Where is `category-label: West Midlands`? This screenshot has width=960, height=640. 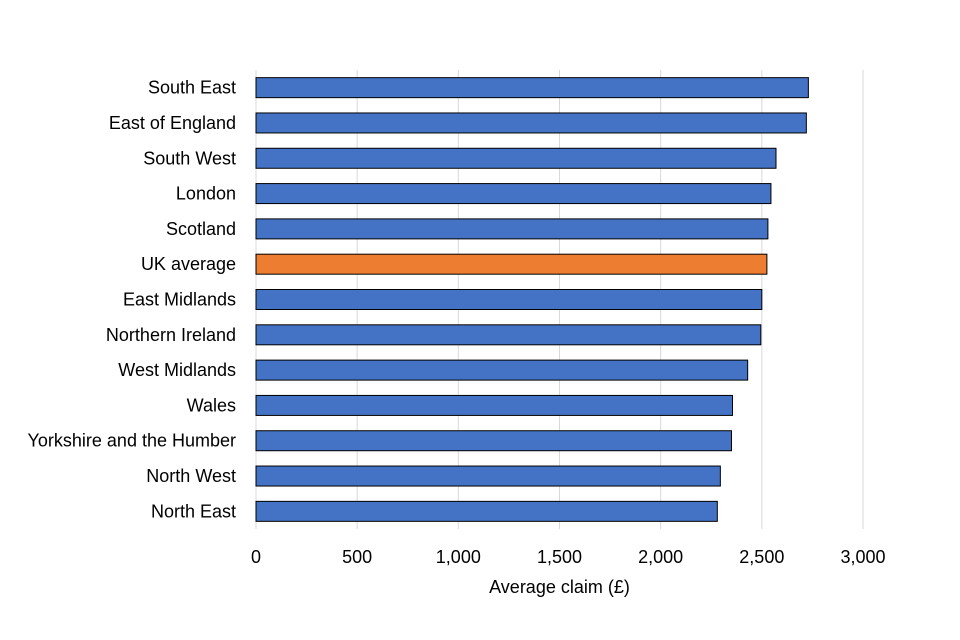 category-label: West Midlands is located at coordinates (177, 370).